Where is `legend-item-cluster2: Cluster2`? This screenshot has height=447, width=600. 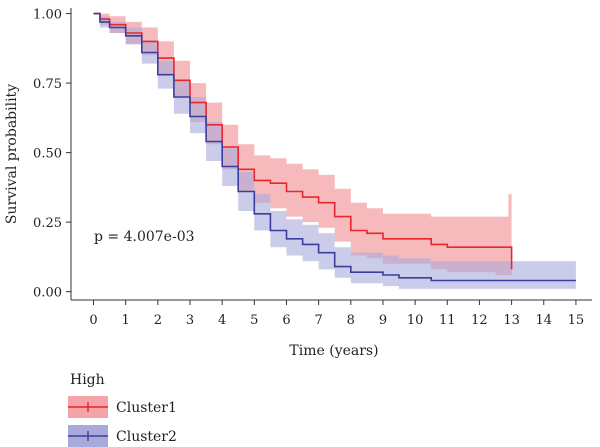 legend-item-cluster2: Cluster2 is located at coordinates (122, 436).